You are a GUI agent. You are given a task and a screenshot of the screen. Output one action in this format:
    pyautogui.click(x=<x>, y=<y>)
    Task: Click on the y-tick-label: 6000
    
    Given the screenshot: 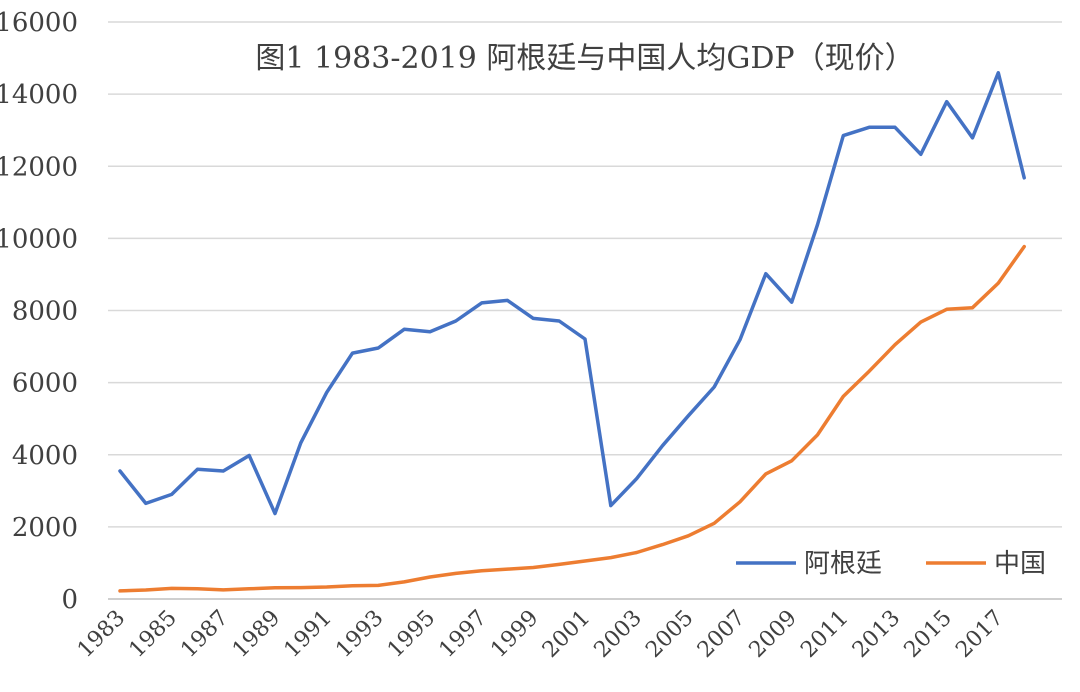 What is the action you would take?
    pyautogui.click(x=45, y=384)
    